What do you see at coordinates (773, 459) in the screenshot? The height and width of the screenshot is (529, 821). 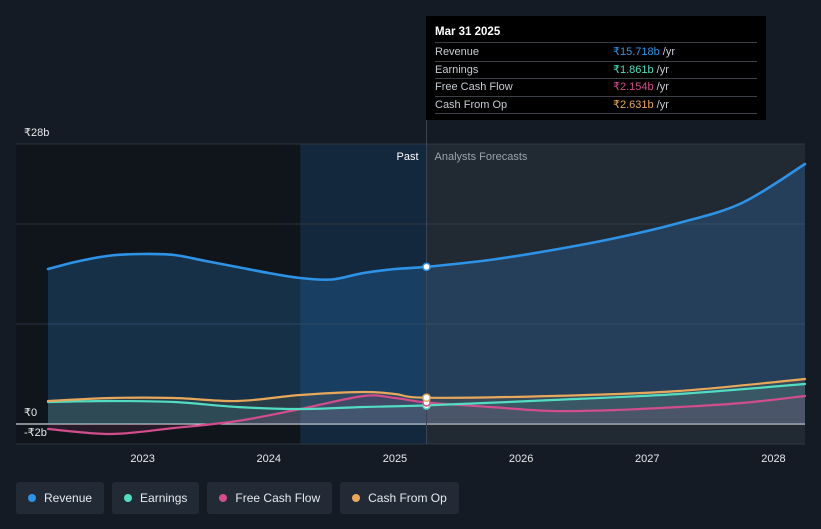 I see `x-tick-label: 2028` at bounding box center [773, 459].